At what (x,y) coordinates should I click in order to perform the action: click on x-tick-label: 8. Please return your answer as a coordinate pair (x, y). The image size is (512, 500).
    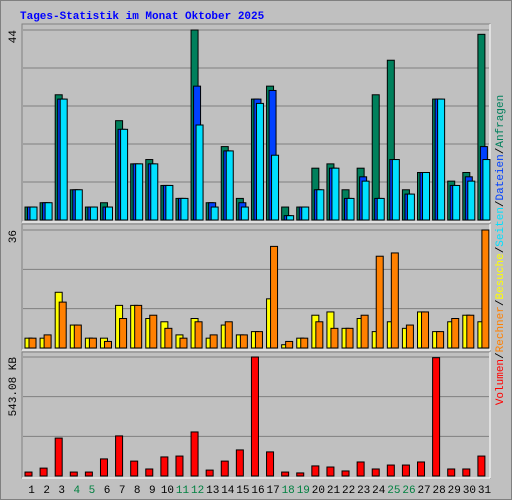
    Looking at the image, I should click on (137, 491).